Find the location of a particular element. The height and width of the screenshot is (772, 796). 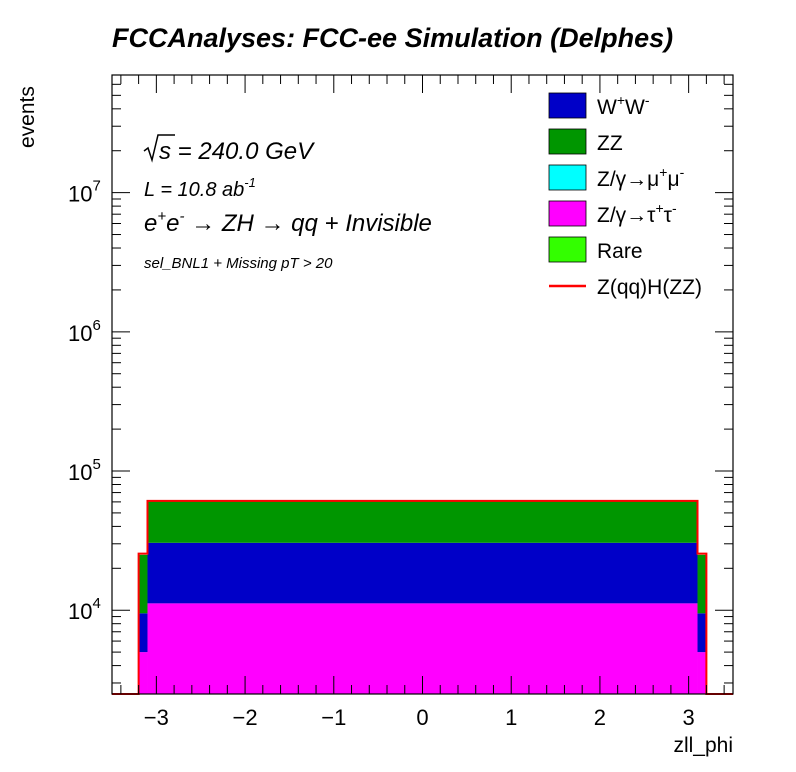

legend-text: Z(qq)H(ZZ) is located at coordinates (649, 287).